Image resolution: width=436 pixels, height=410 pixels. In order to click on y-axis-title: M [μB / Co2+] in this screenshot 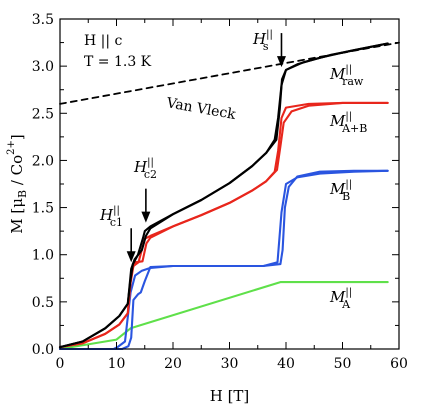, I will do `click(17, 184)`.